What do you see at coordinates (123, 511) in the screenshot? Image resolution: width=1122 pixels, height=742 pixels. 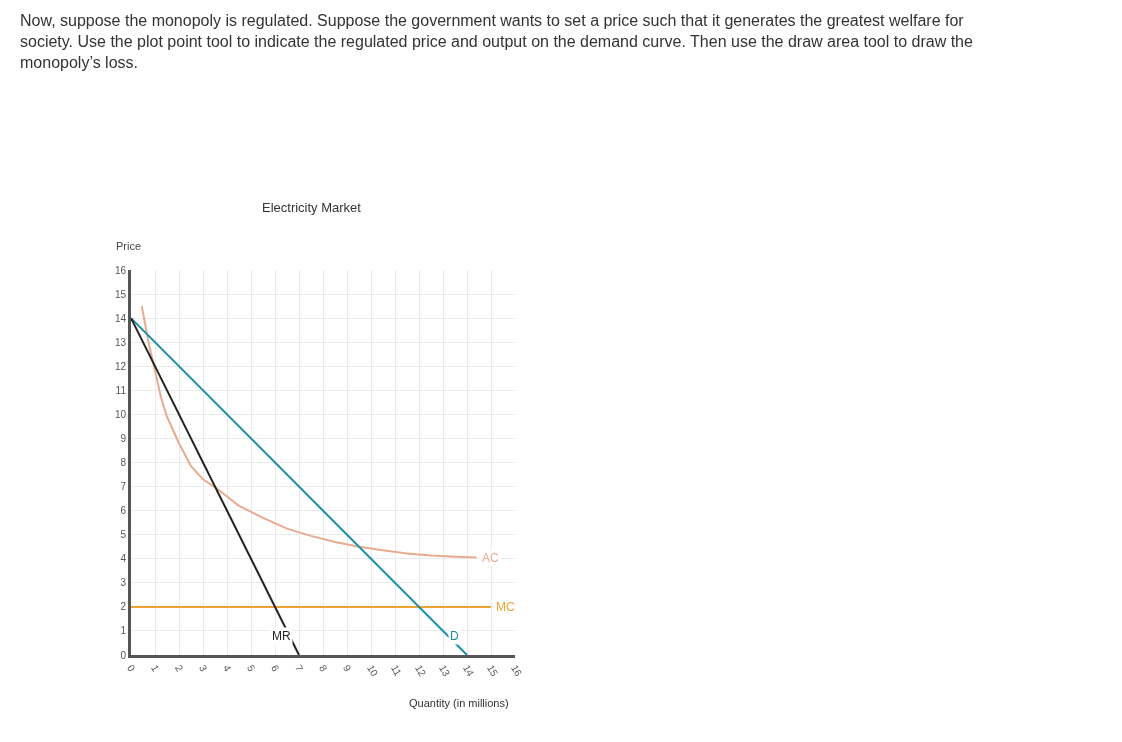 I see `y-tick-label: 6` at bounding box center [123, 511].